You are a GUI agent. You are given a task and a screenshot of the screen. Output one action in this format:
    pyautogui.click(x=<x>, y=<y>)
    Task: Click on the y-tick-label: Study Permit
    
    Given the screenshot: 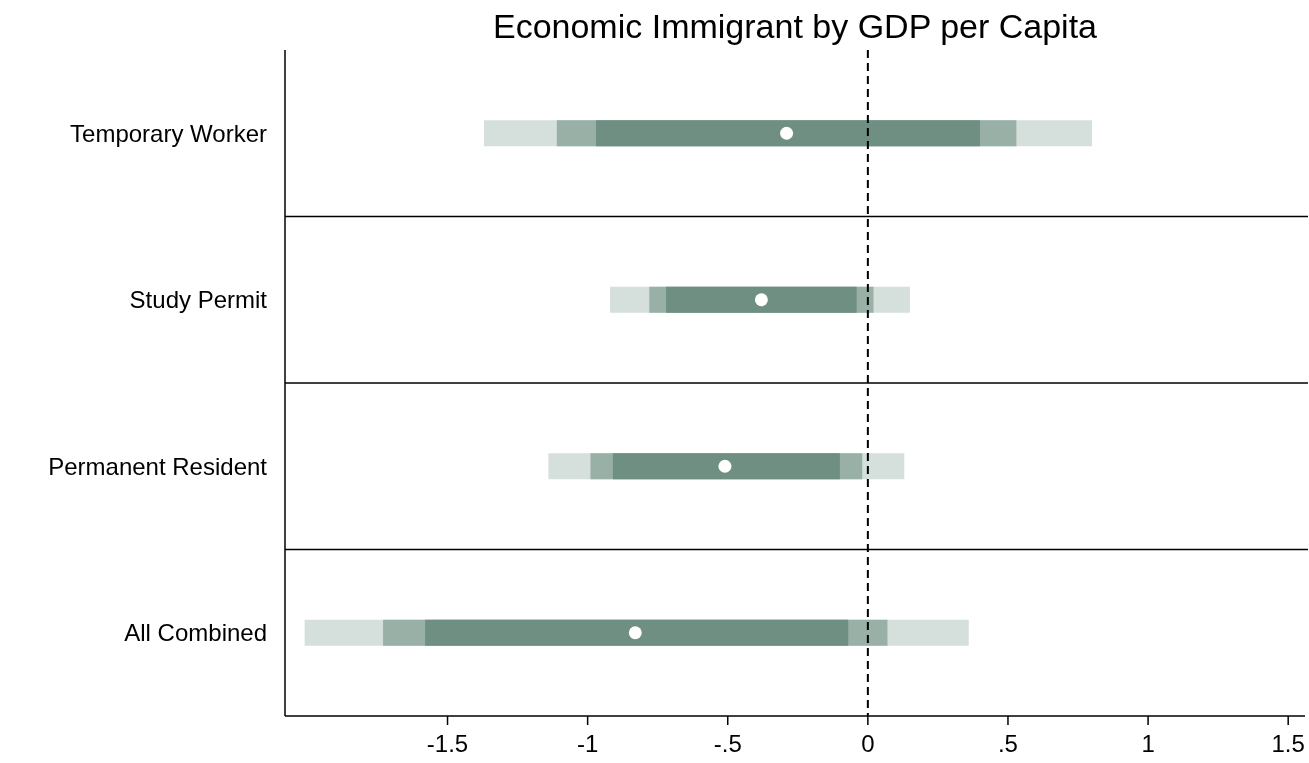 What is the action you would take?
    pyautogui.click(x=198, y=300)
    